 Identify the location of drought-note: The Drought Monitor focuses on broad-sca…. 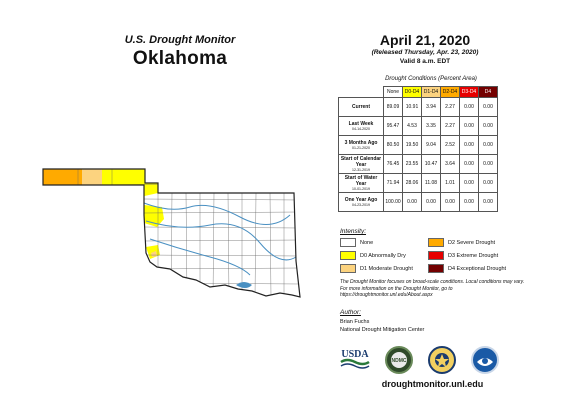
(432, 288).